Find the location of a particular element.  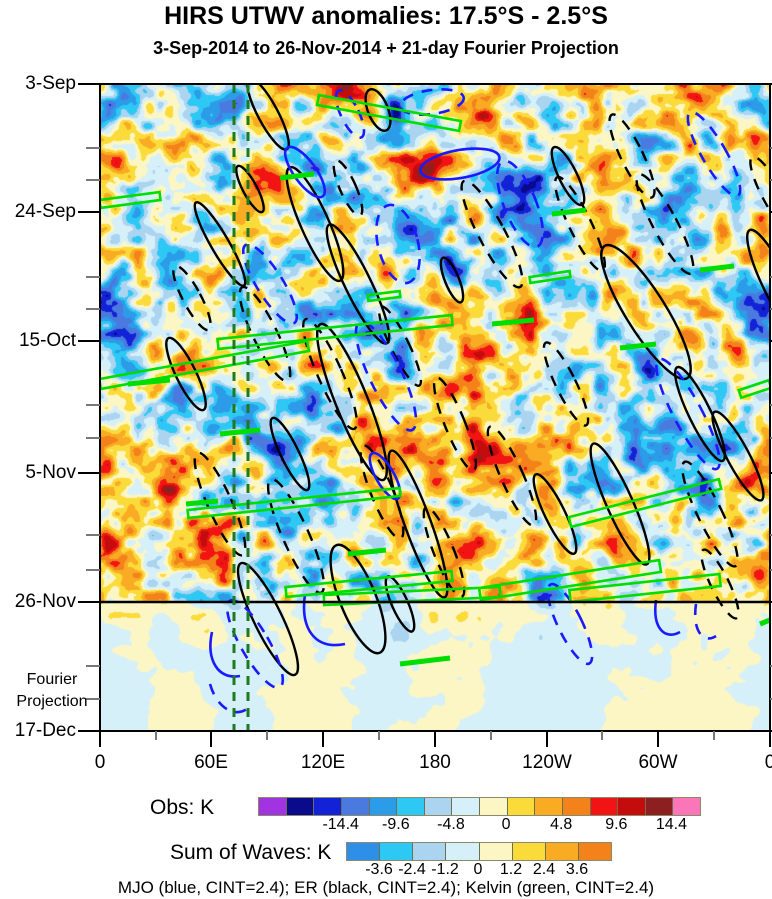

colorbar-tick-label-6: 14.4 is located at coordinates (671, 824).